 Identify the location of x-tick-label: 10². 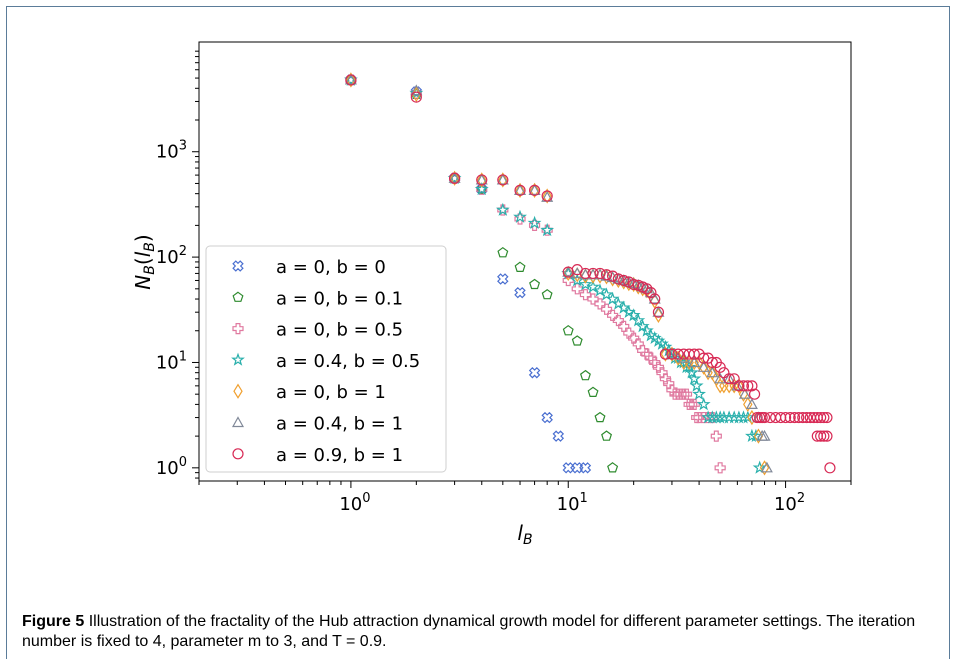
(789, 503).